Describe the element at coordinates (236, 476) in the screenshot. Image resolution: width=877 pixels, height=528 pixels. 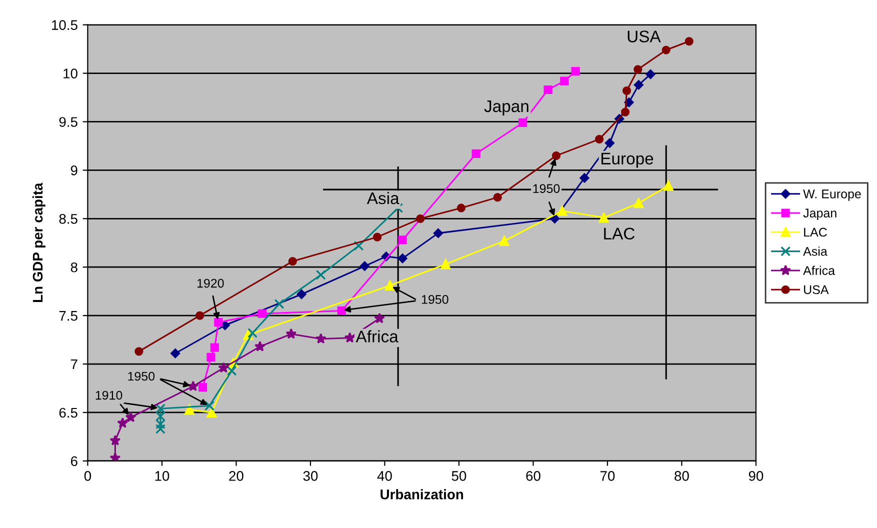
I see `x-tick-label: 20` at that location.